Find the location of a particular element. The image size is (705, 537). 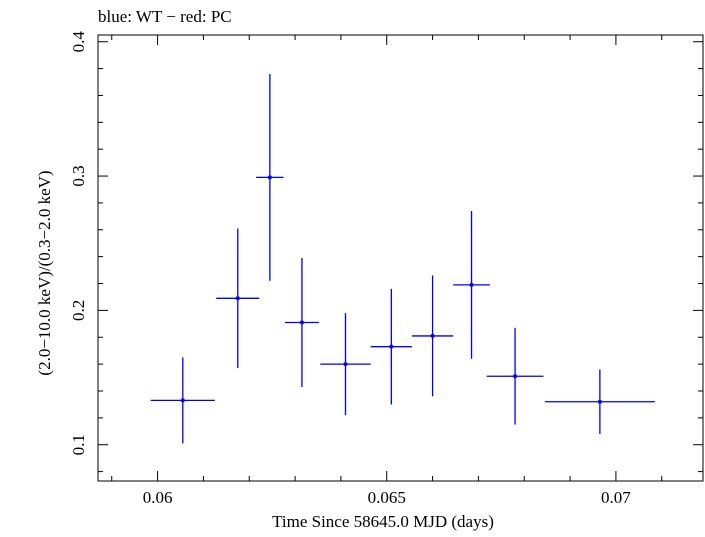

x-tick-label: 0.065 is located at coordinates (387, 497).